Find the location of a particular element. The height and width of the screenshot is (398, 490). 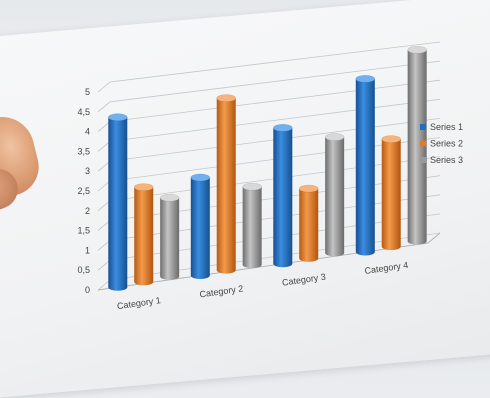

y-axis-ticks: 0 0,5 1 1,5 2 2,5 3 3,5 4 4,5 5 is located at coordinates (83, 191).